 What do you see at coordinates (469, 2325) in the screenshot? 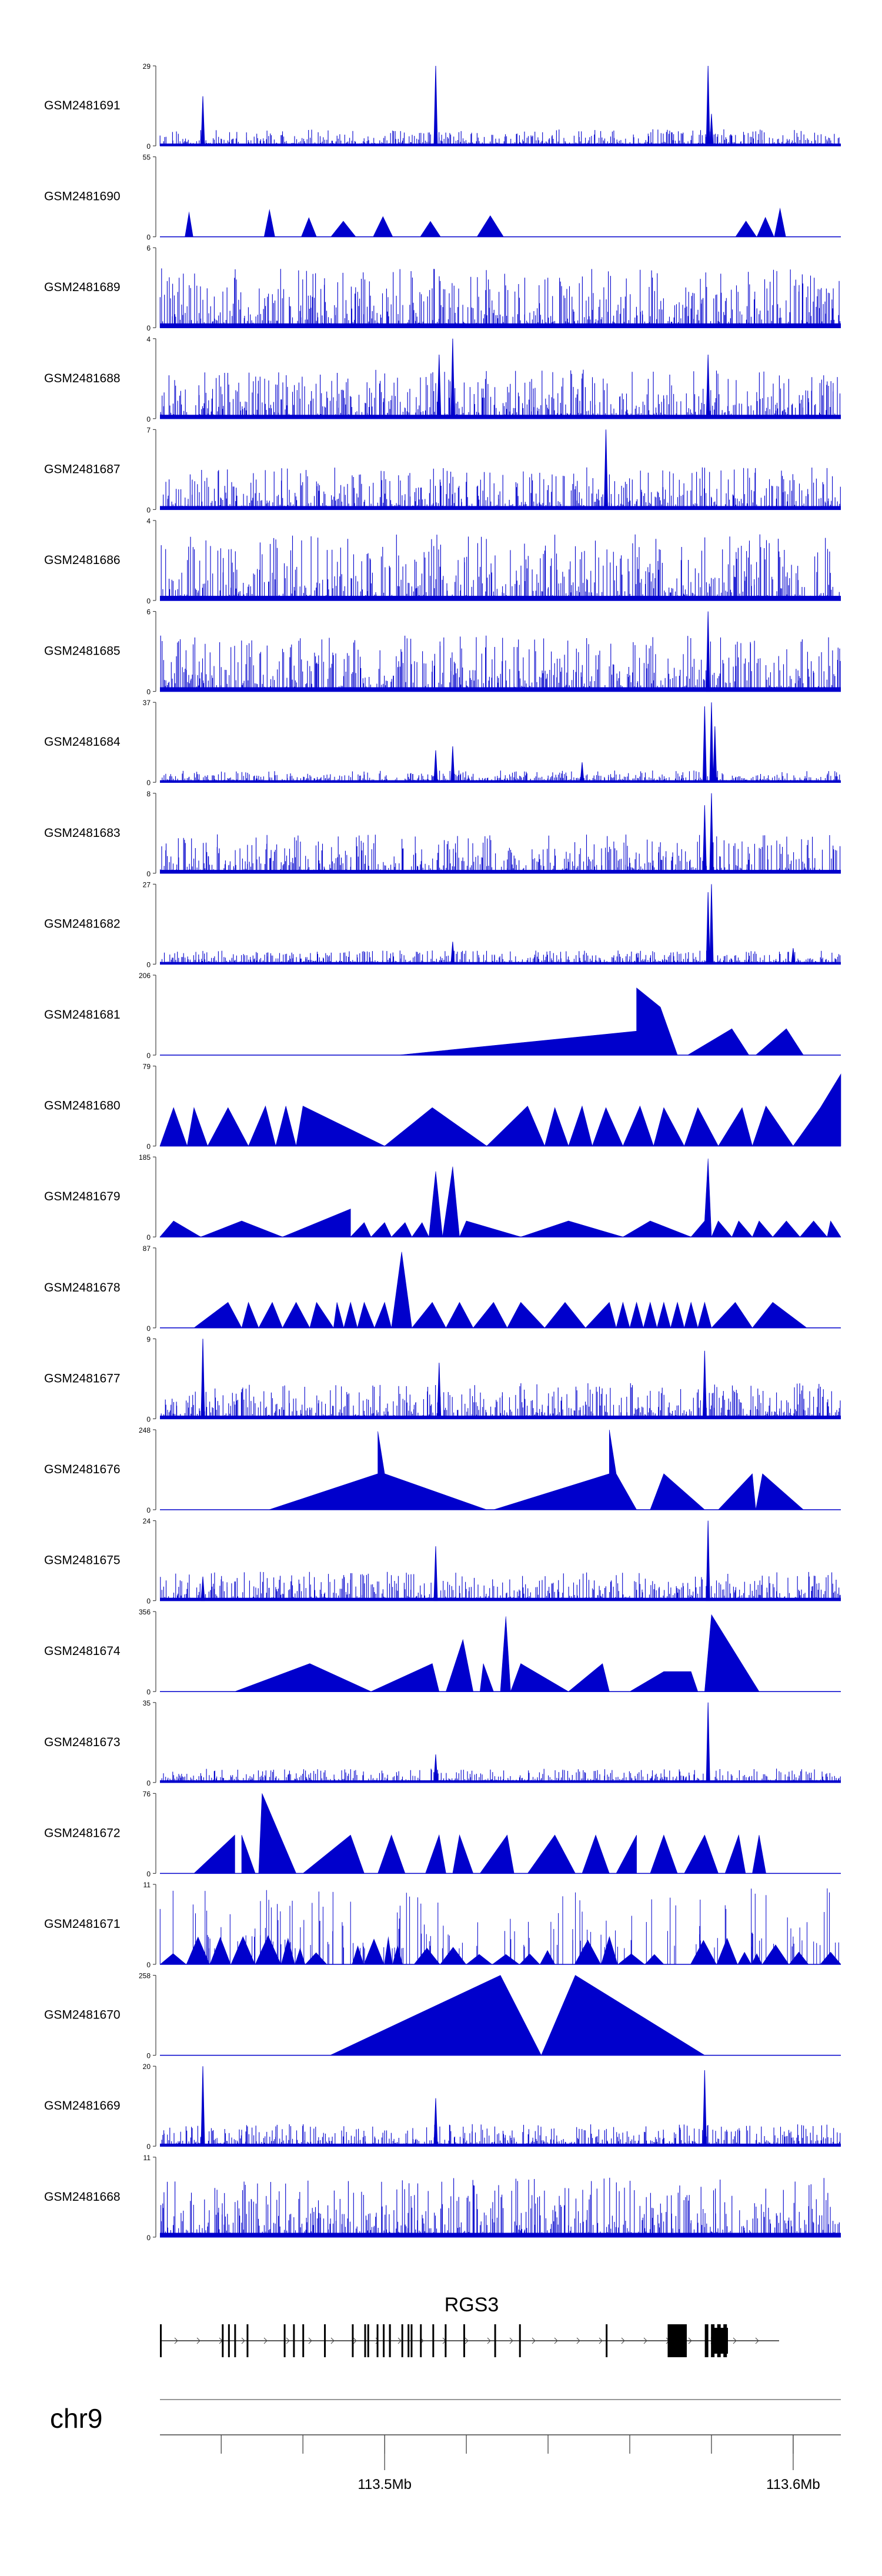
I see `gene-model: RGS3` at bounding box center [469, 2325].